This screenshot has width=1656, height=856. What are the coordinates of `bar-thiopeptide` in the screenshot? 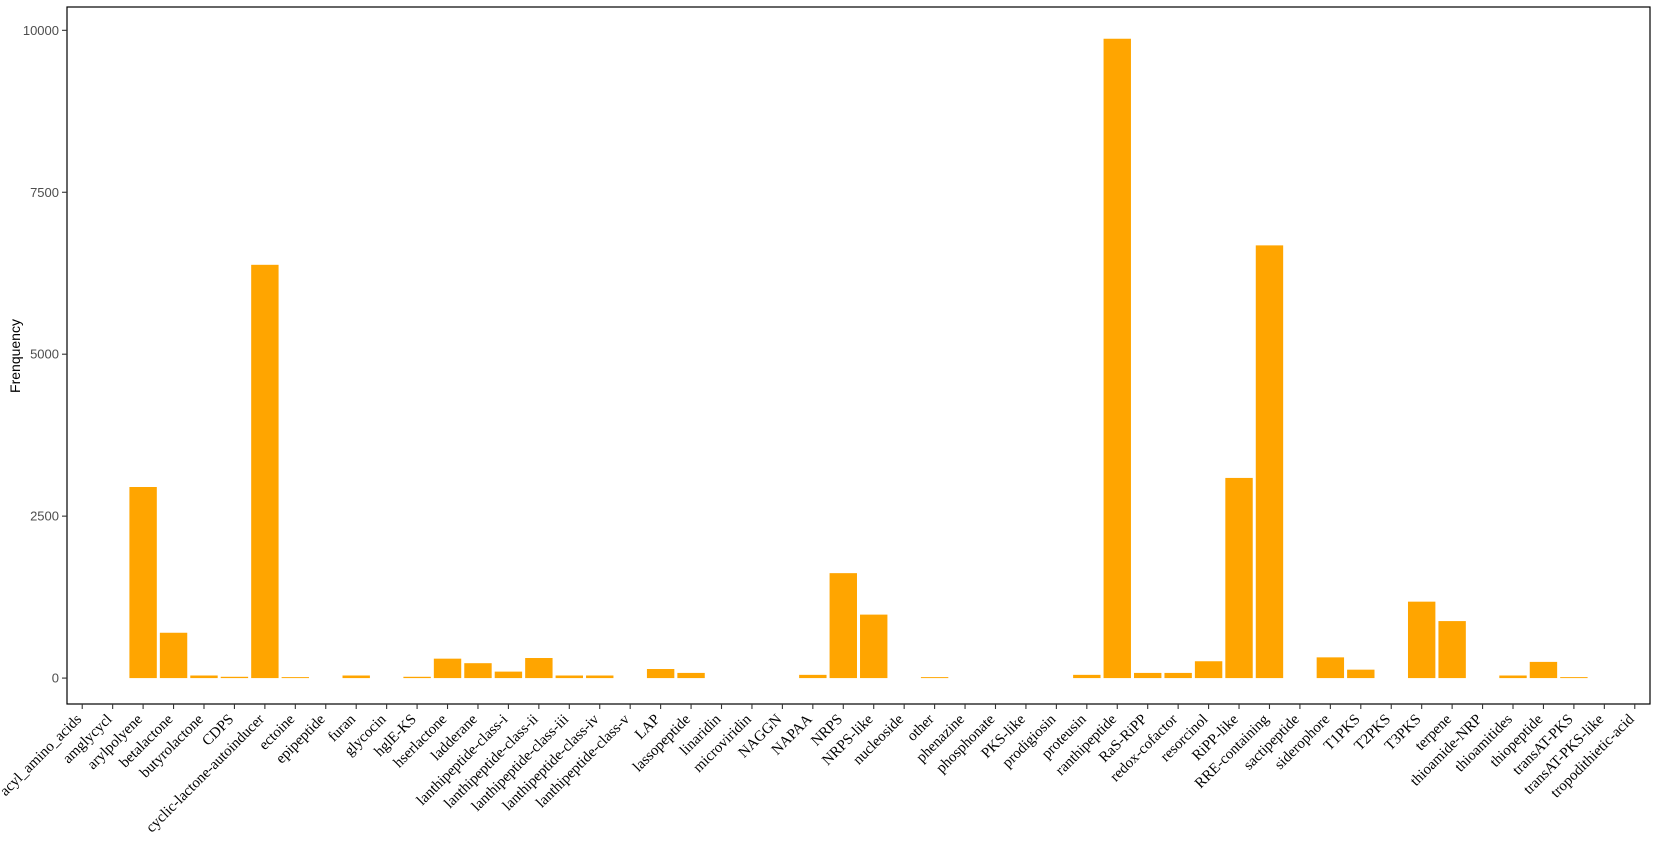 It's located at (1543, 670).